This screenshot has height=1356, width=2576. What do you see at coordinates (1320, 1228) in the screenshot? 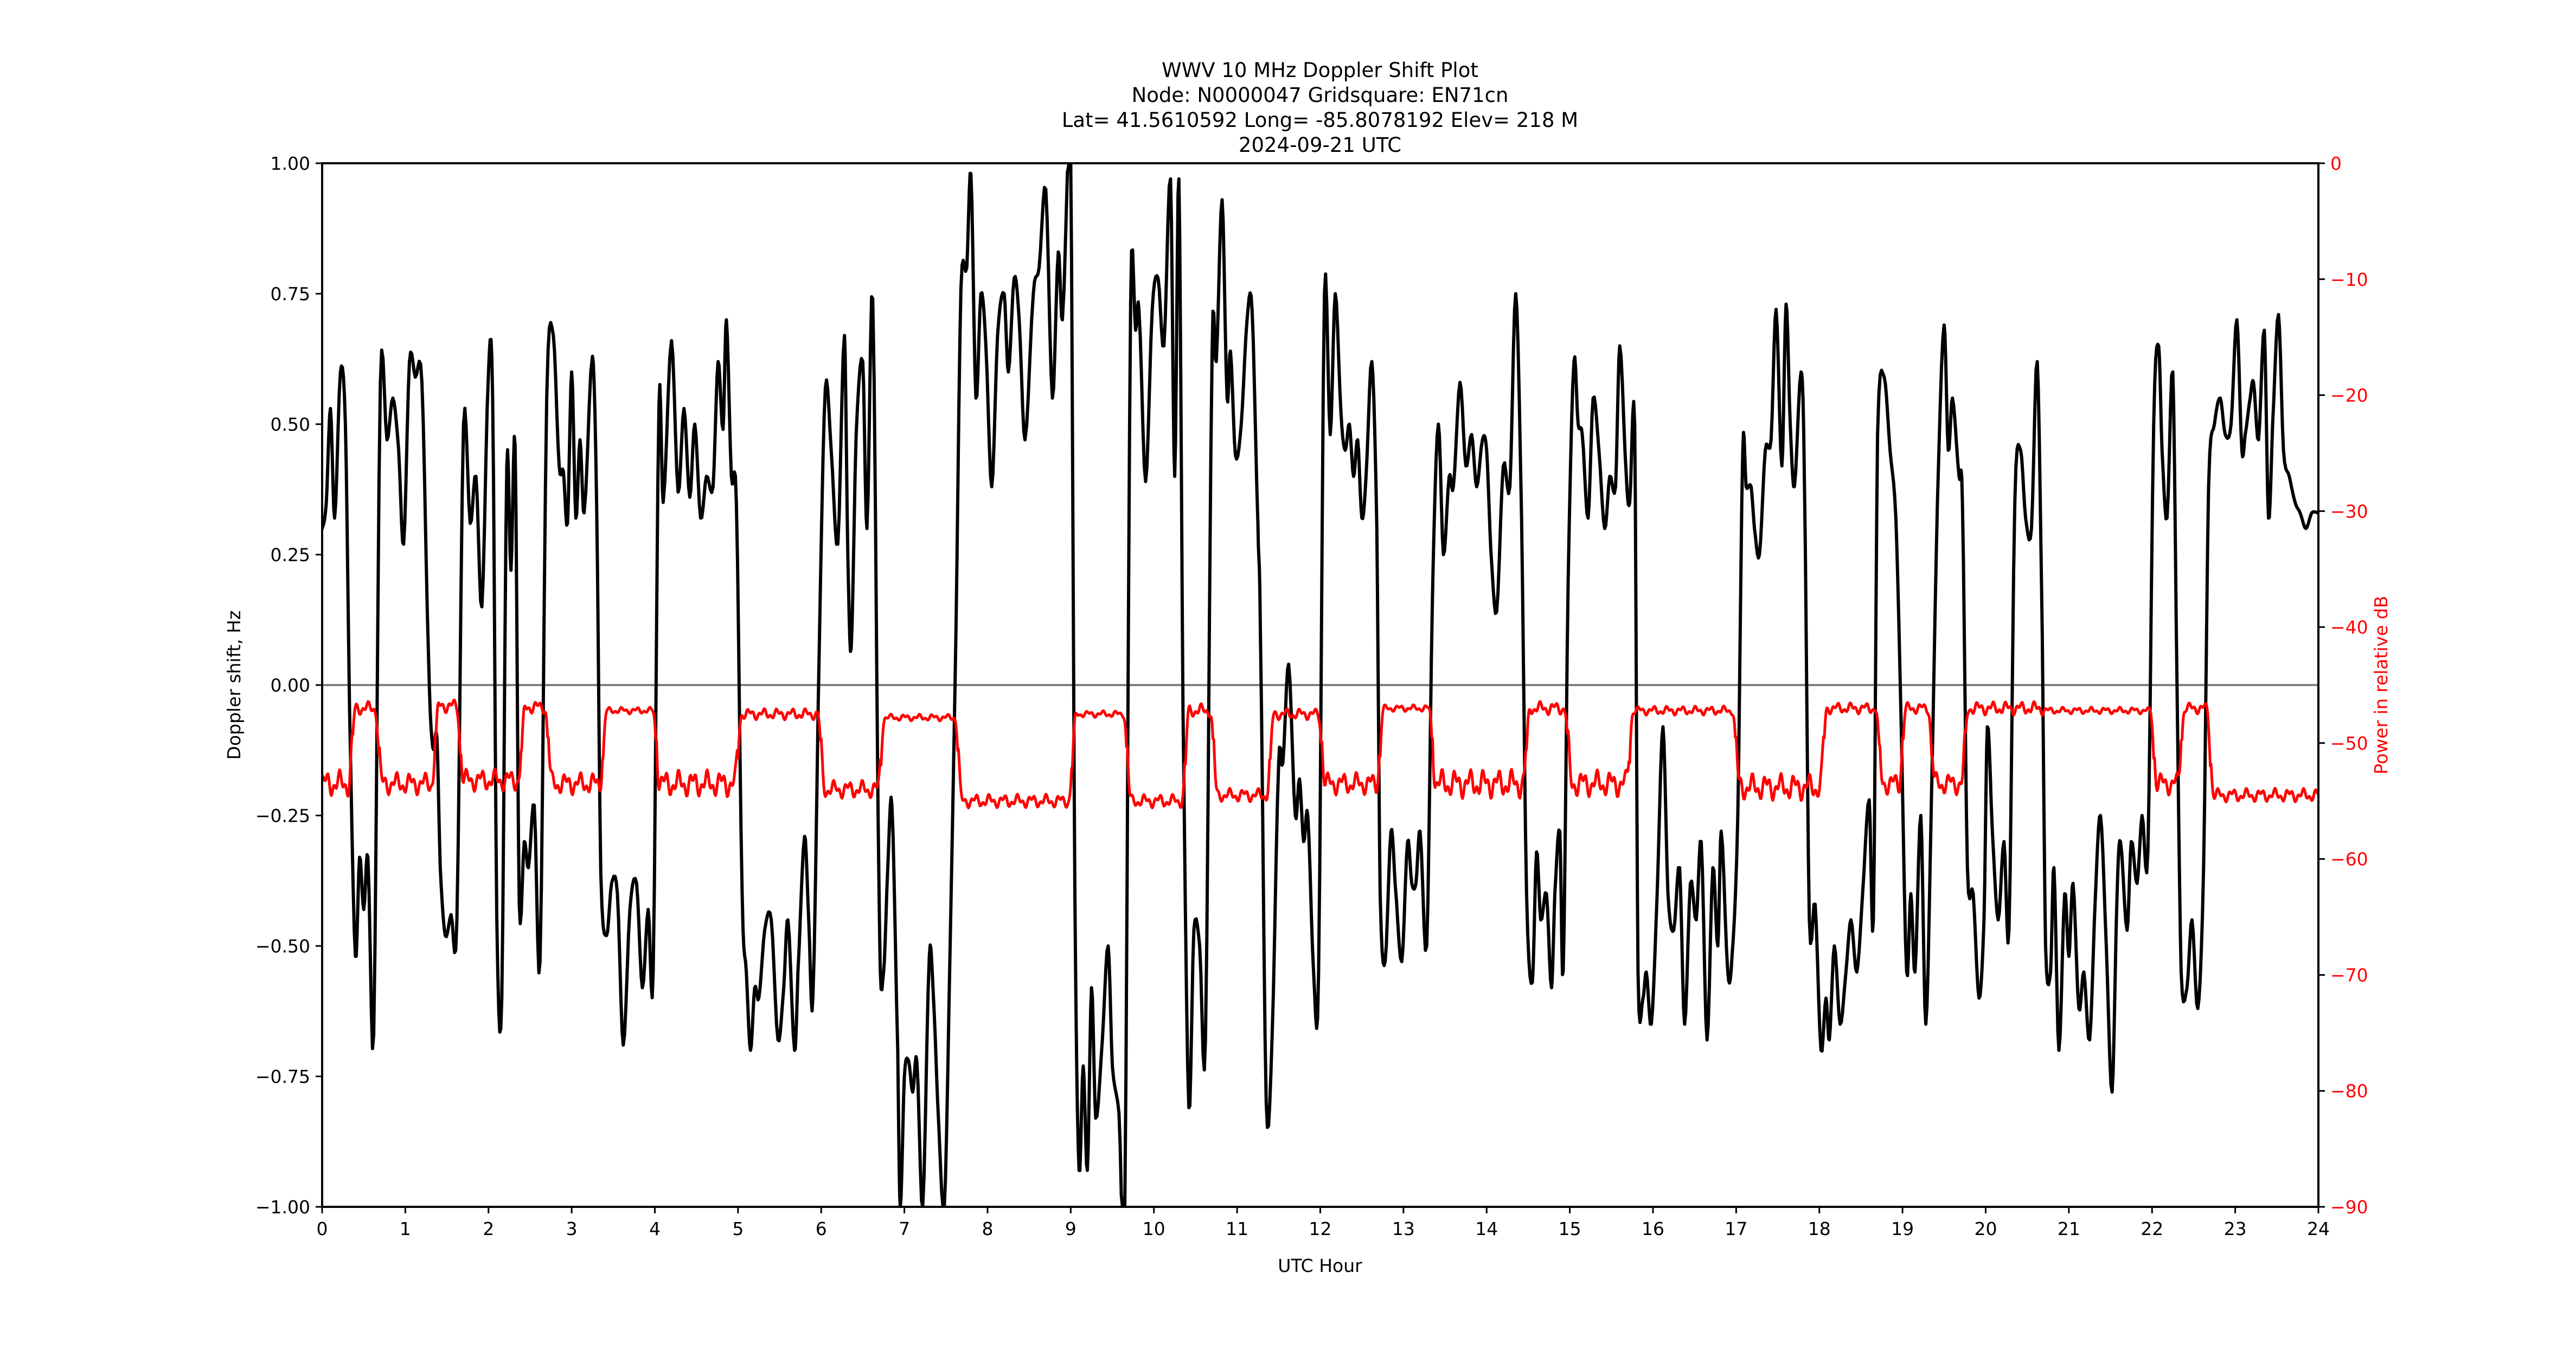
I see `x-tick-label: 12` at bounding box center [1320, 1228].